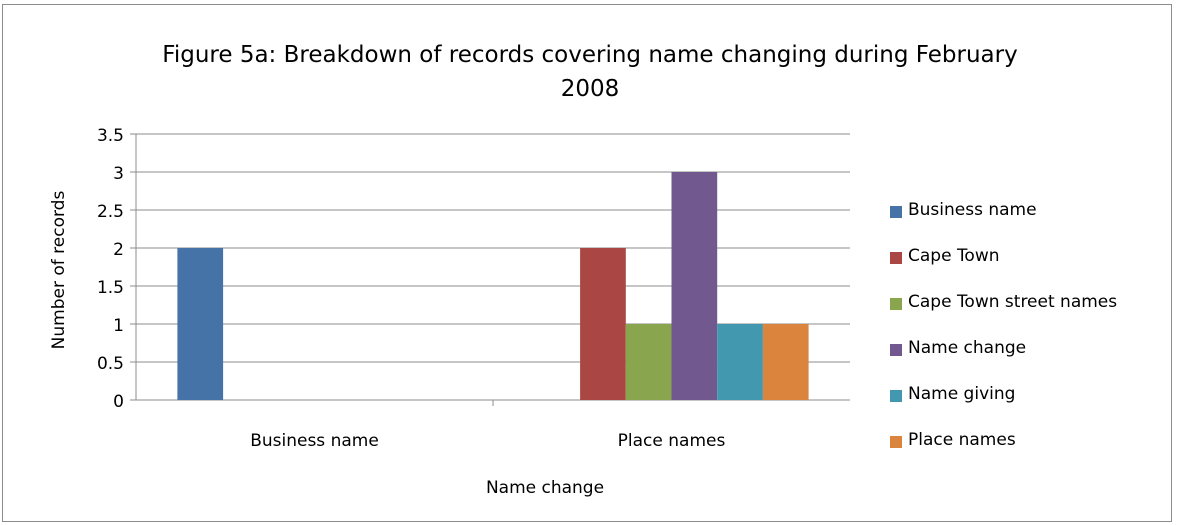 Image resolution: width=1177 pixels, height=525 pixels. Describe the element at coordinates (967, 348) in the screenshot. I see `legend-label: Name change` at that location.